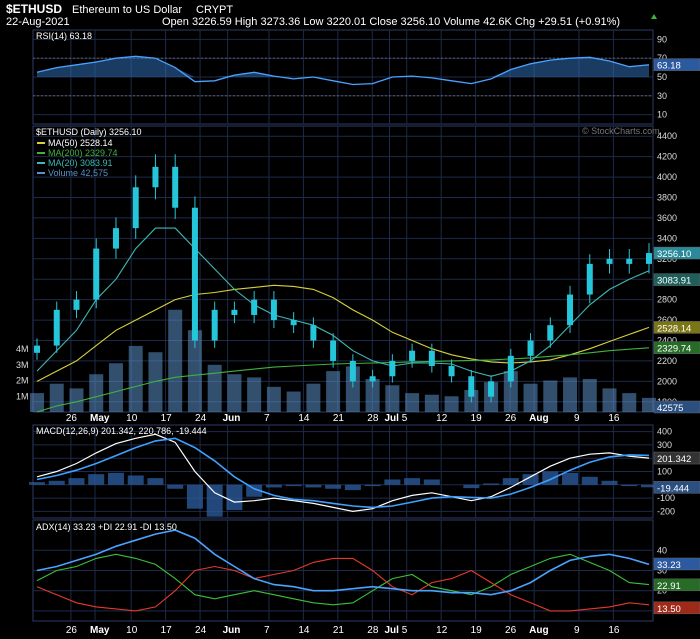 This screenshot has height=639, width=700. I want to click on y-tick-label: 2800, so click(667, 300).